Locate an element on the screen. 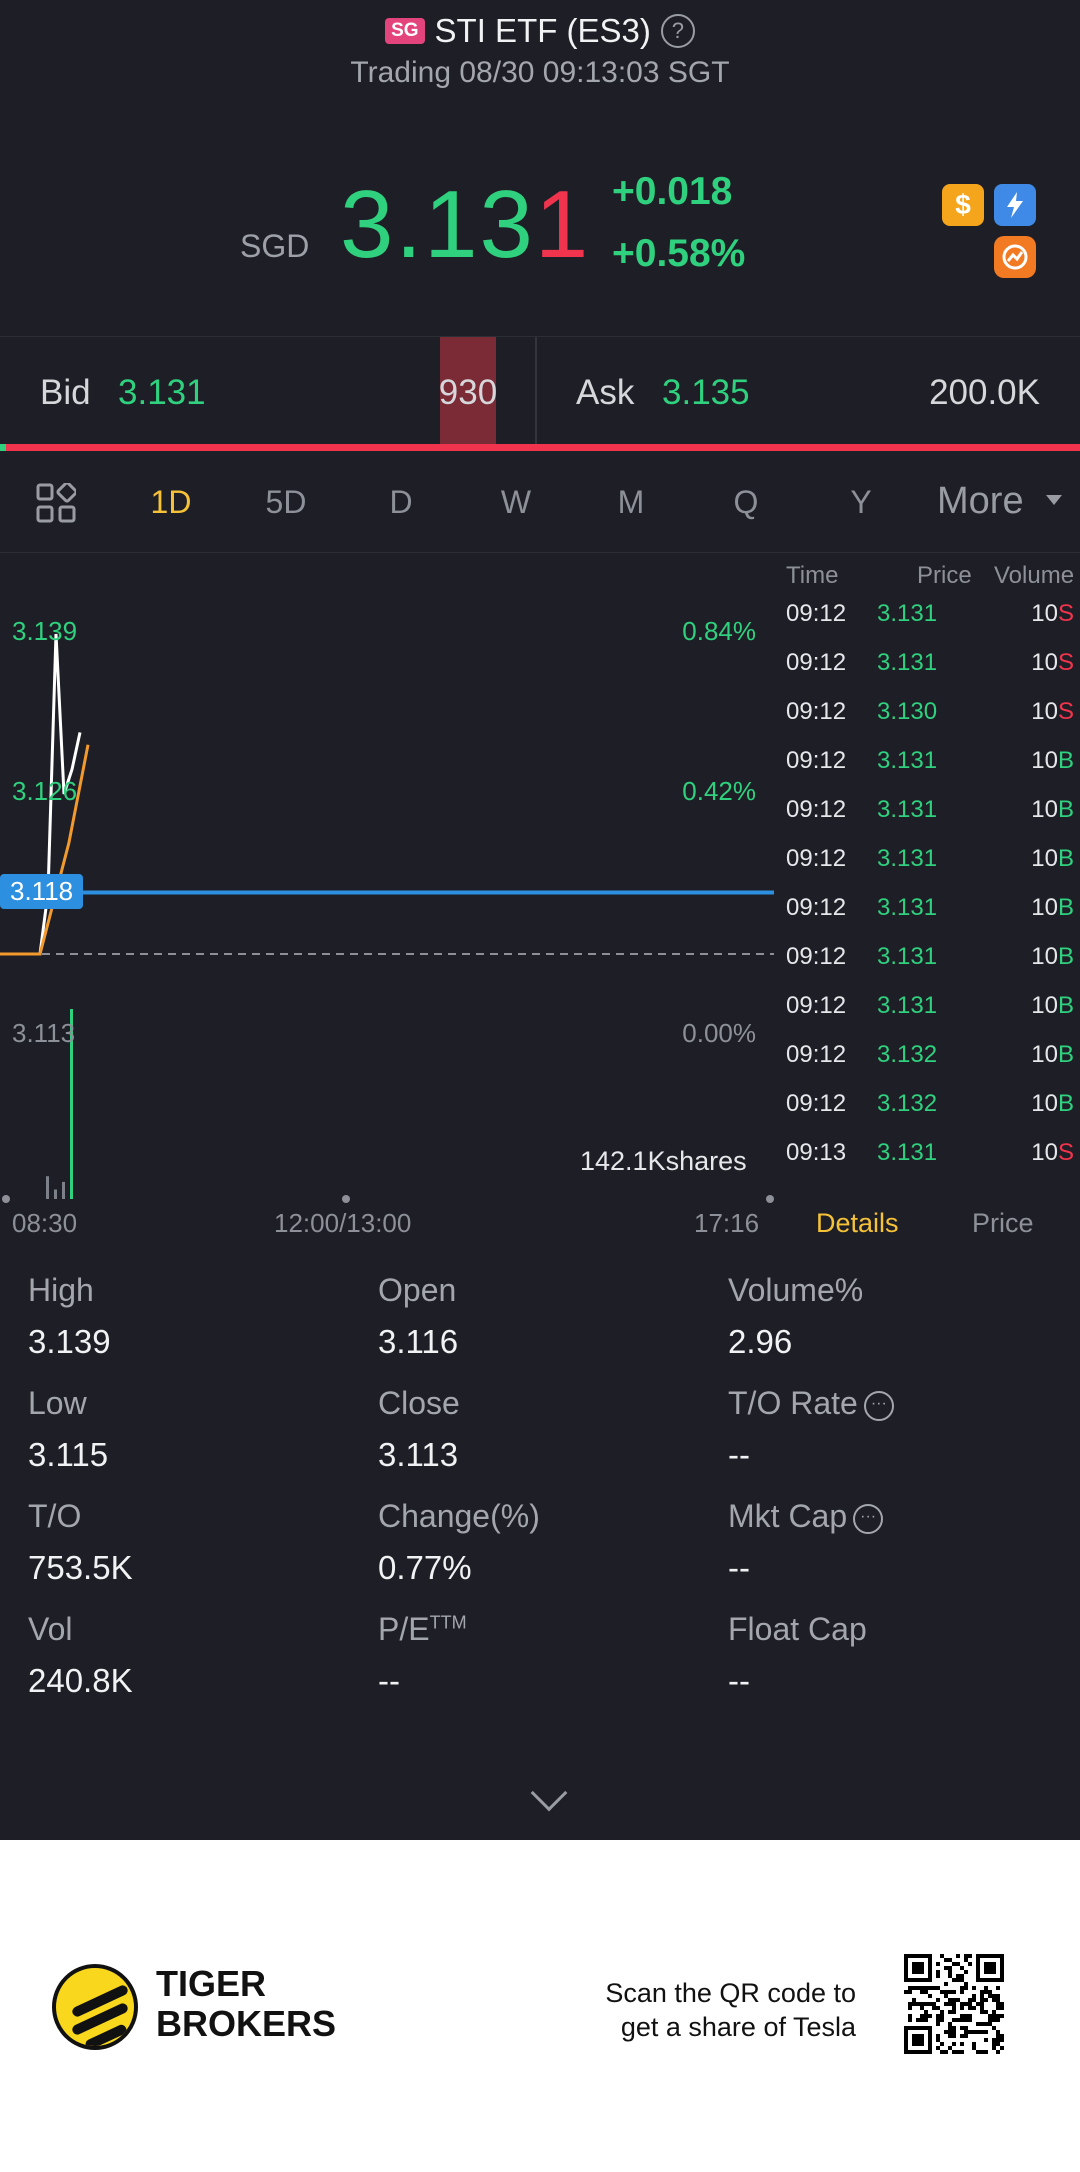 This screenshot has height=2172, width=1080. market-badge: SG is located at coordinates (405, 31).